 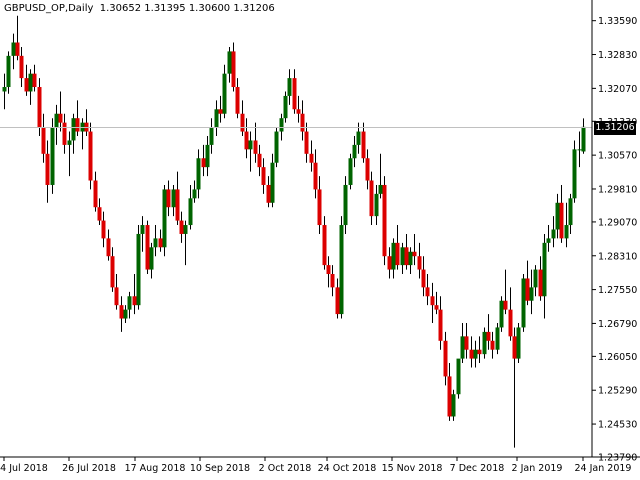 What do you see at coordinates (220, 468) in the screenshot?
I see `time-tick-label: 10 Sep 2018` at bounding box center [220, 468].